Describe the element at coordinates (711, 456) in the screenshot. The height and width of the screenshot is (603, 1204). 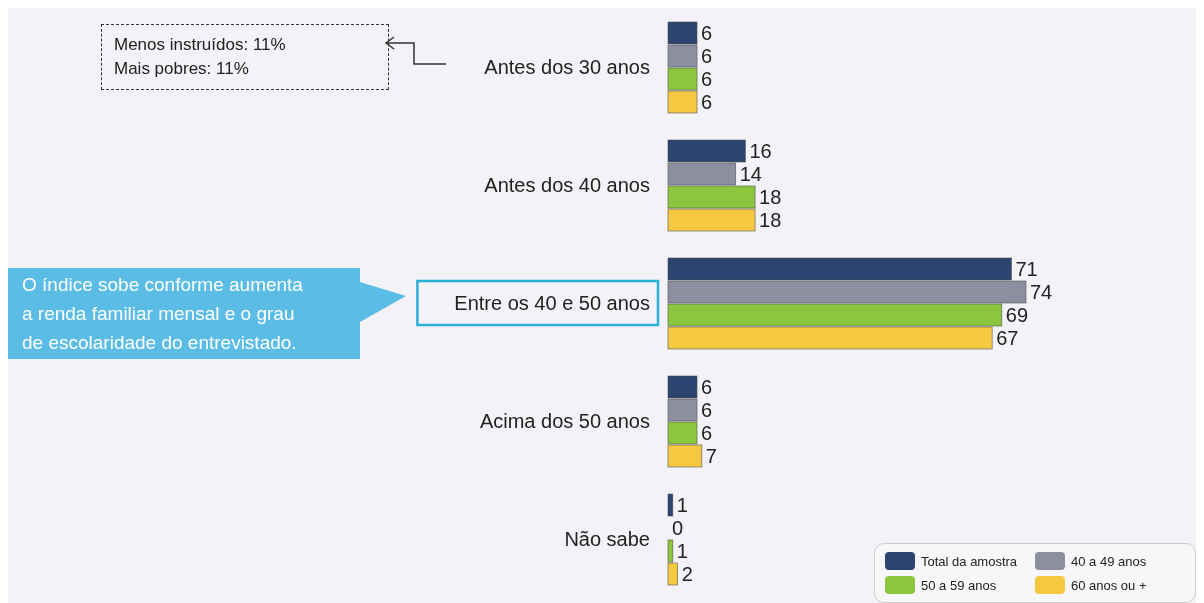
I see `data-label: 7` at that location.